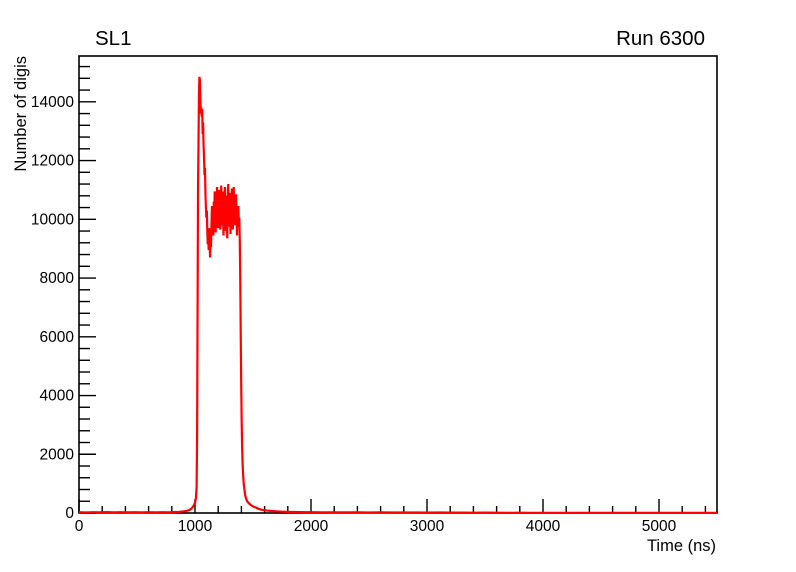 The image size is (796, 572). What do you see at coordinates (113, 38) in the screenshot?
I see `chart-title: SL1` at bounding box center [113, 38].